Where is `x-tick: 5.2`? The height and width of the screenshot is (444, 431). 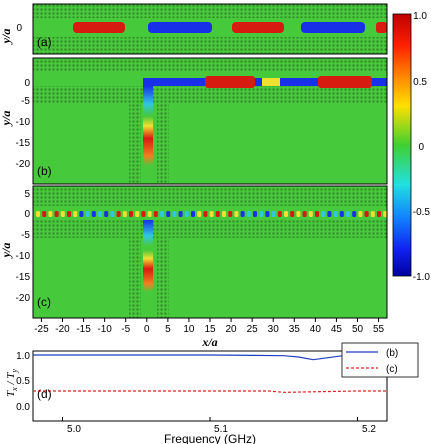 x-tick: 5.2 is located at coordinates (369, 429).